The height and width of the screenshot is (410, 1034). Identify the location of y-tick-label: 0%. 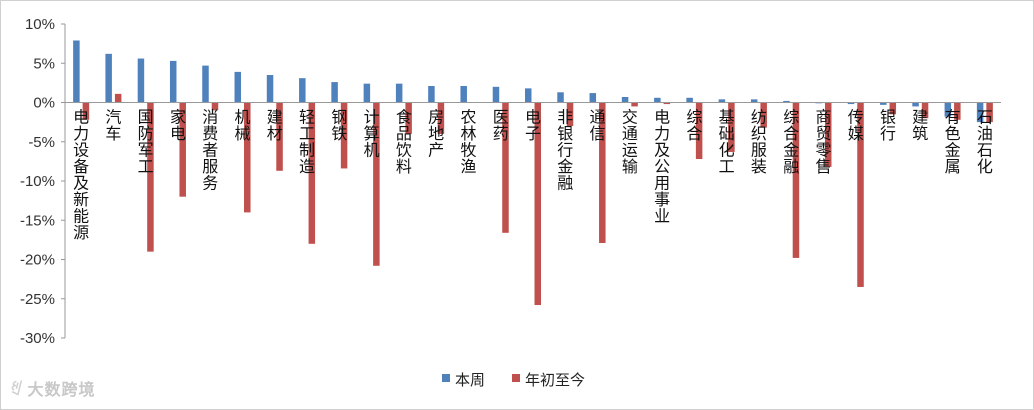
(44, 103).